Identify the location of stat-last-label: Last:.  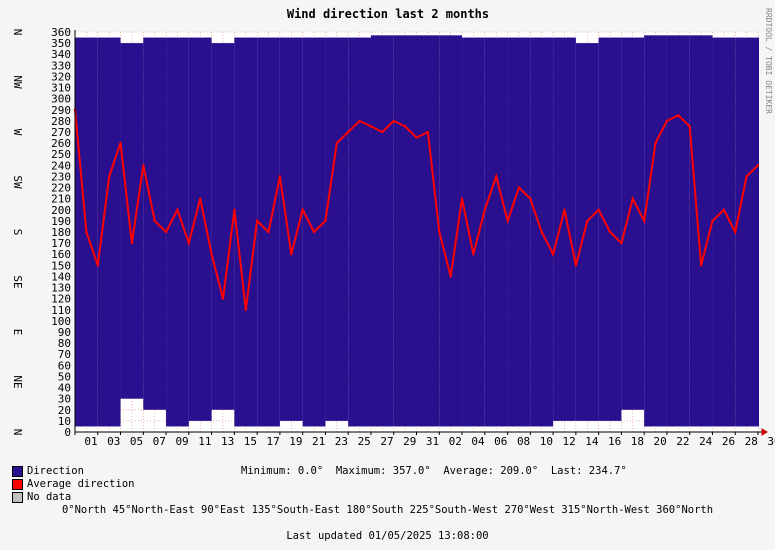
(566, 471).